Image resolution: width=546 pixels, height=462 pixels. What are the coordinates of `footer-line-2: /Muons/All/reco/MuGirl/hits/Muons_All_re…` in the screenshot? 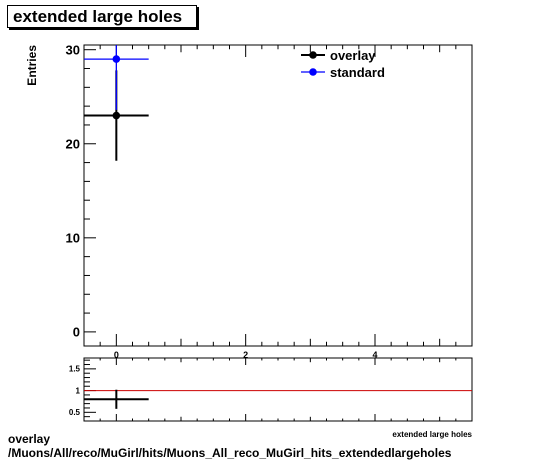 It's located at (230, 453).